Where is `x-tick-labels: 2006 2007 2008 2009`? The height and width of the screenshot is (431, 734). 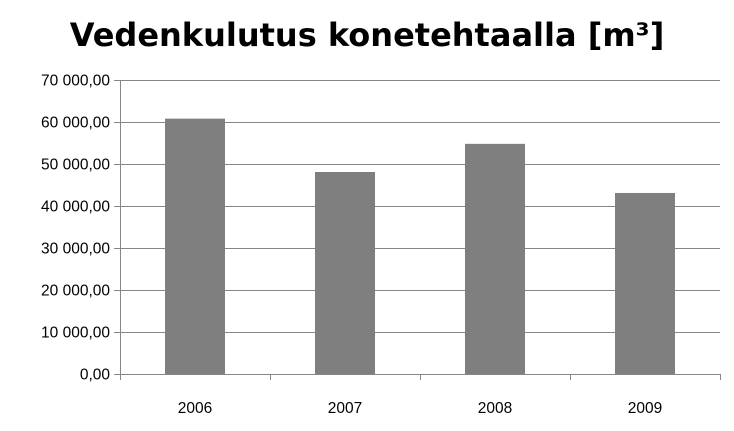 x-tick-labels: 2006 2007 2008 2009 is located at coordinates (420, 408).